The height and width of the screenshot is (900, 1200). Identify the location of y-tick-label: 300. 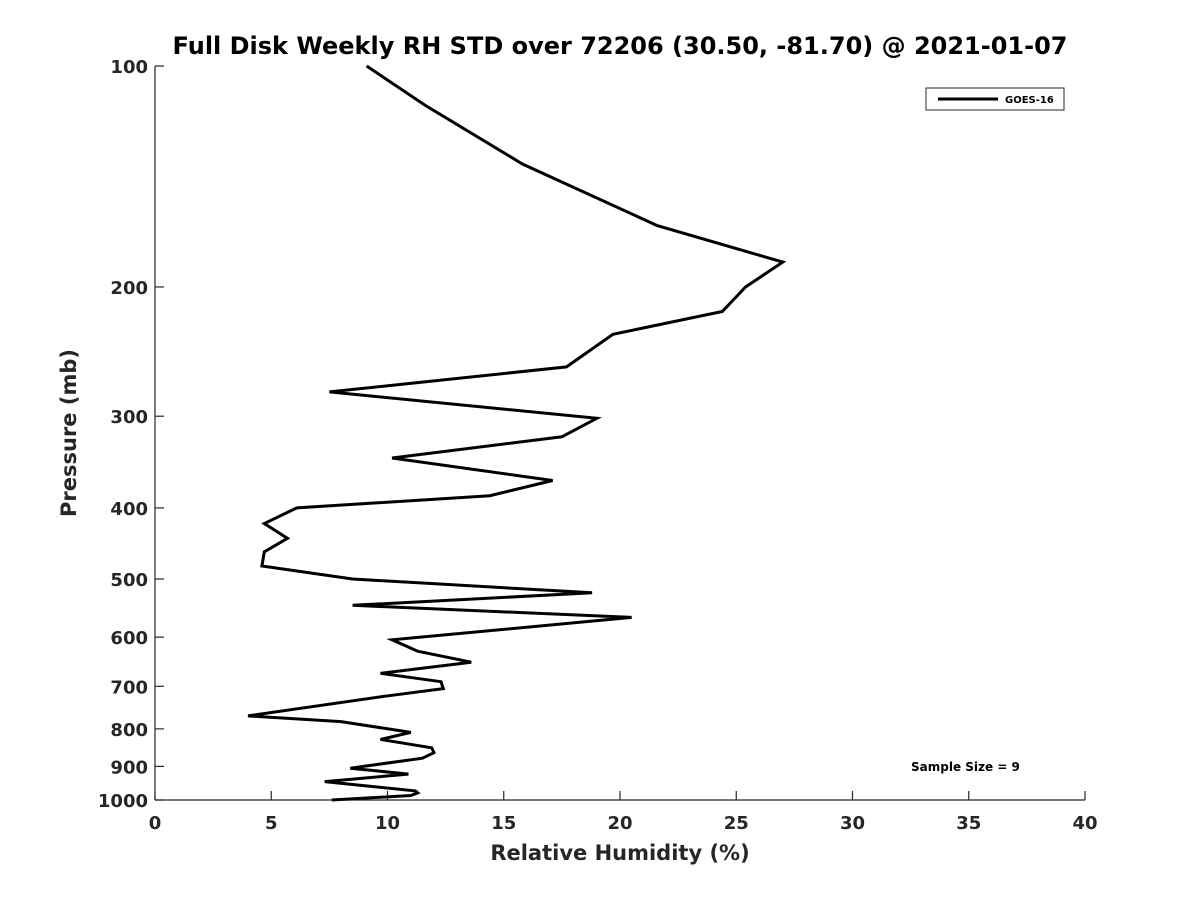
(129, 417).